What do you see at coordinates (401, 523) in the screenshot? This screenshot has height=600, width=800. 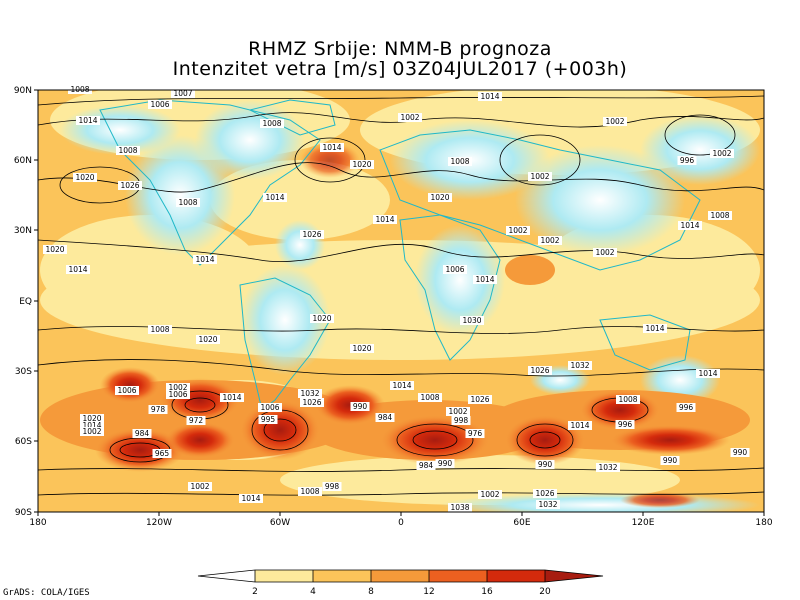 I see `lon-label: 0` at bounding box center [401, 523].